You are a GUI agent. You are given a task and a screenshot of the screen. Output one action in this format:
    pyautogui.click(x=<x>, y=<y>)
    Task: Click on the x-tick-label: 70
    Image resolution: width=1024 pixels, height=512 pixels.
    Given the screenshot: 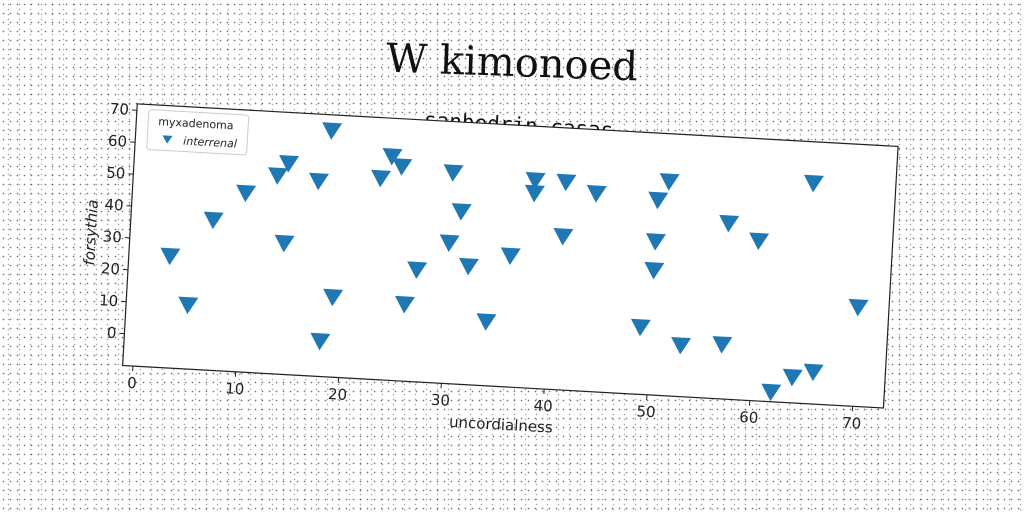 What is the action you would take?
    pyautogui.click(x=852, y=423)
    